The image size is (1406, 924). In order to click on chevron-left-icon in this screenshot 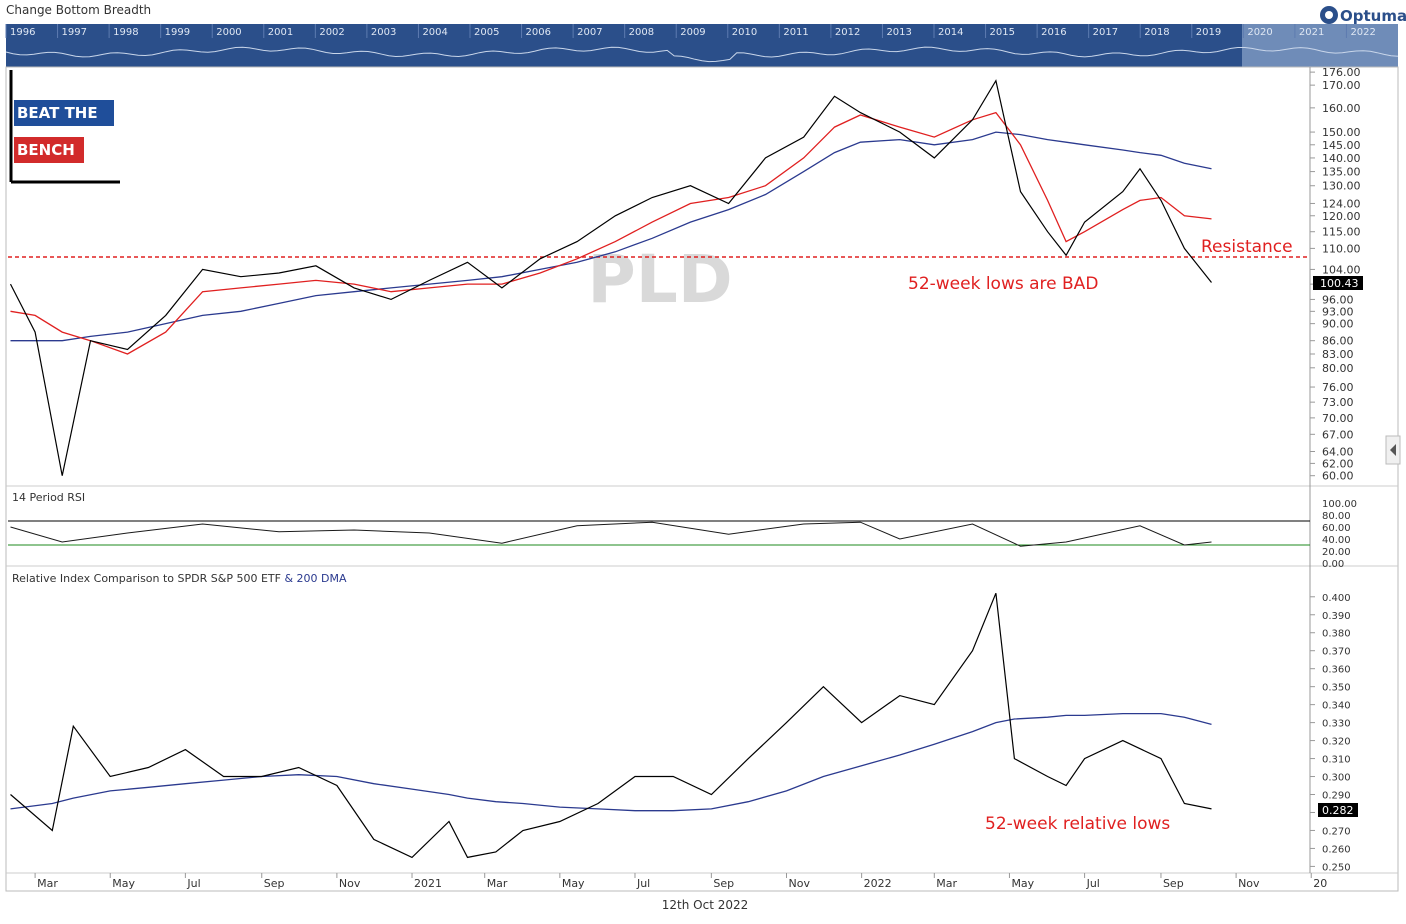, I will do `click(1393, 450)`.